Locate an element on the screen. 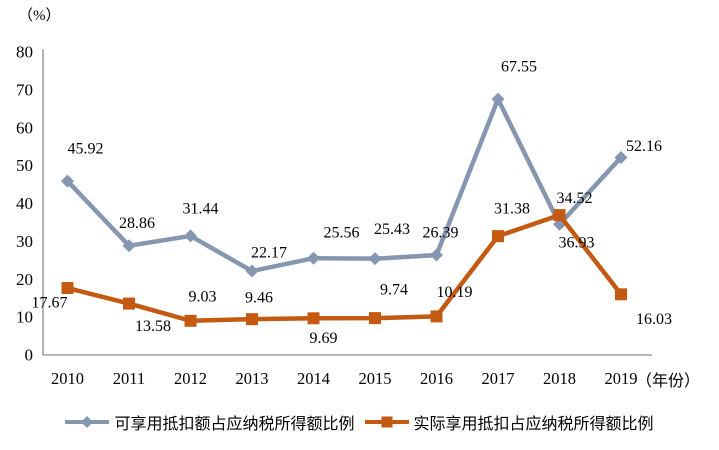 Image resolution: width=719 pixels, height=450 pixels. y-tick-label: 0 is located at coordinates (29, 355).